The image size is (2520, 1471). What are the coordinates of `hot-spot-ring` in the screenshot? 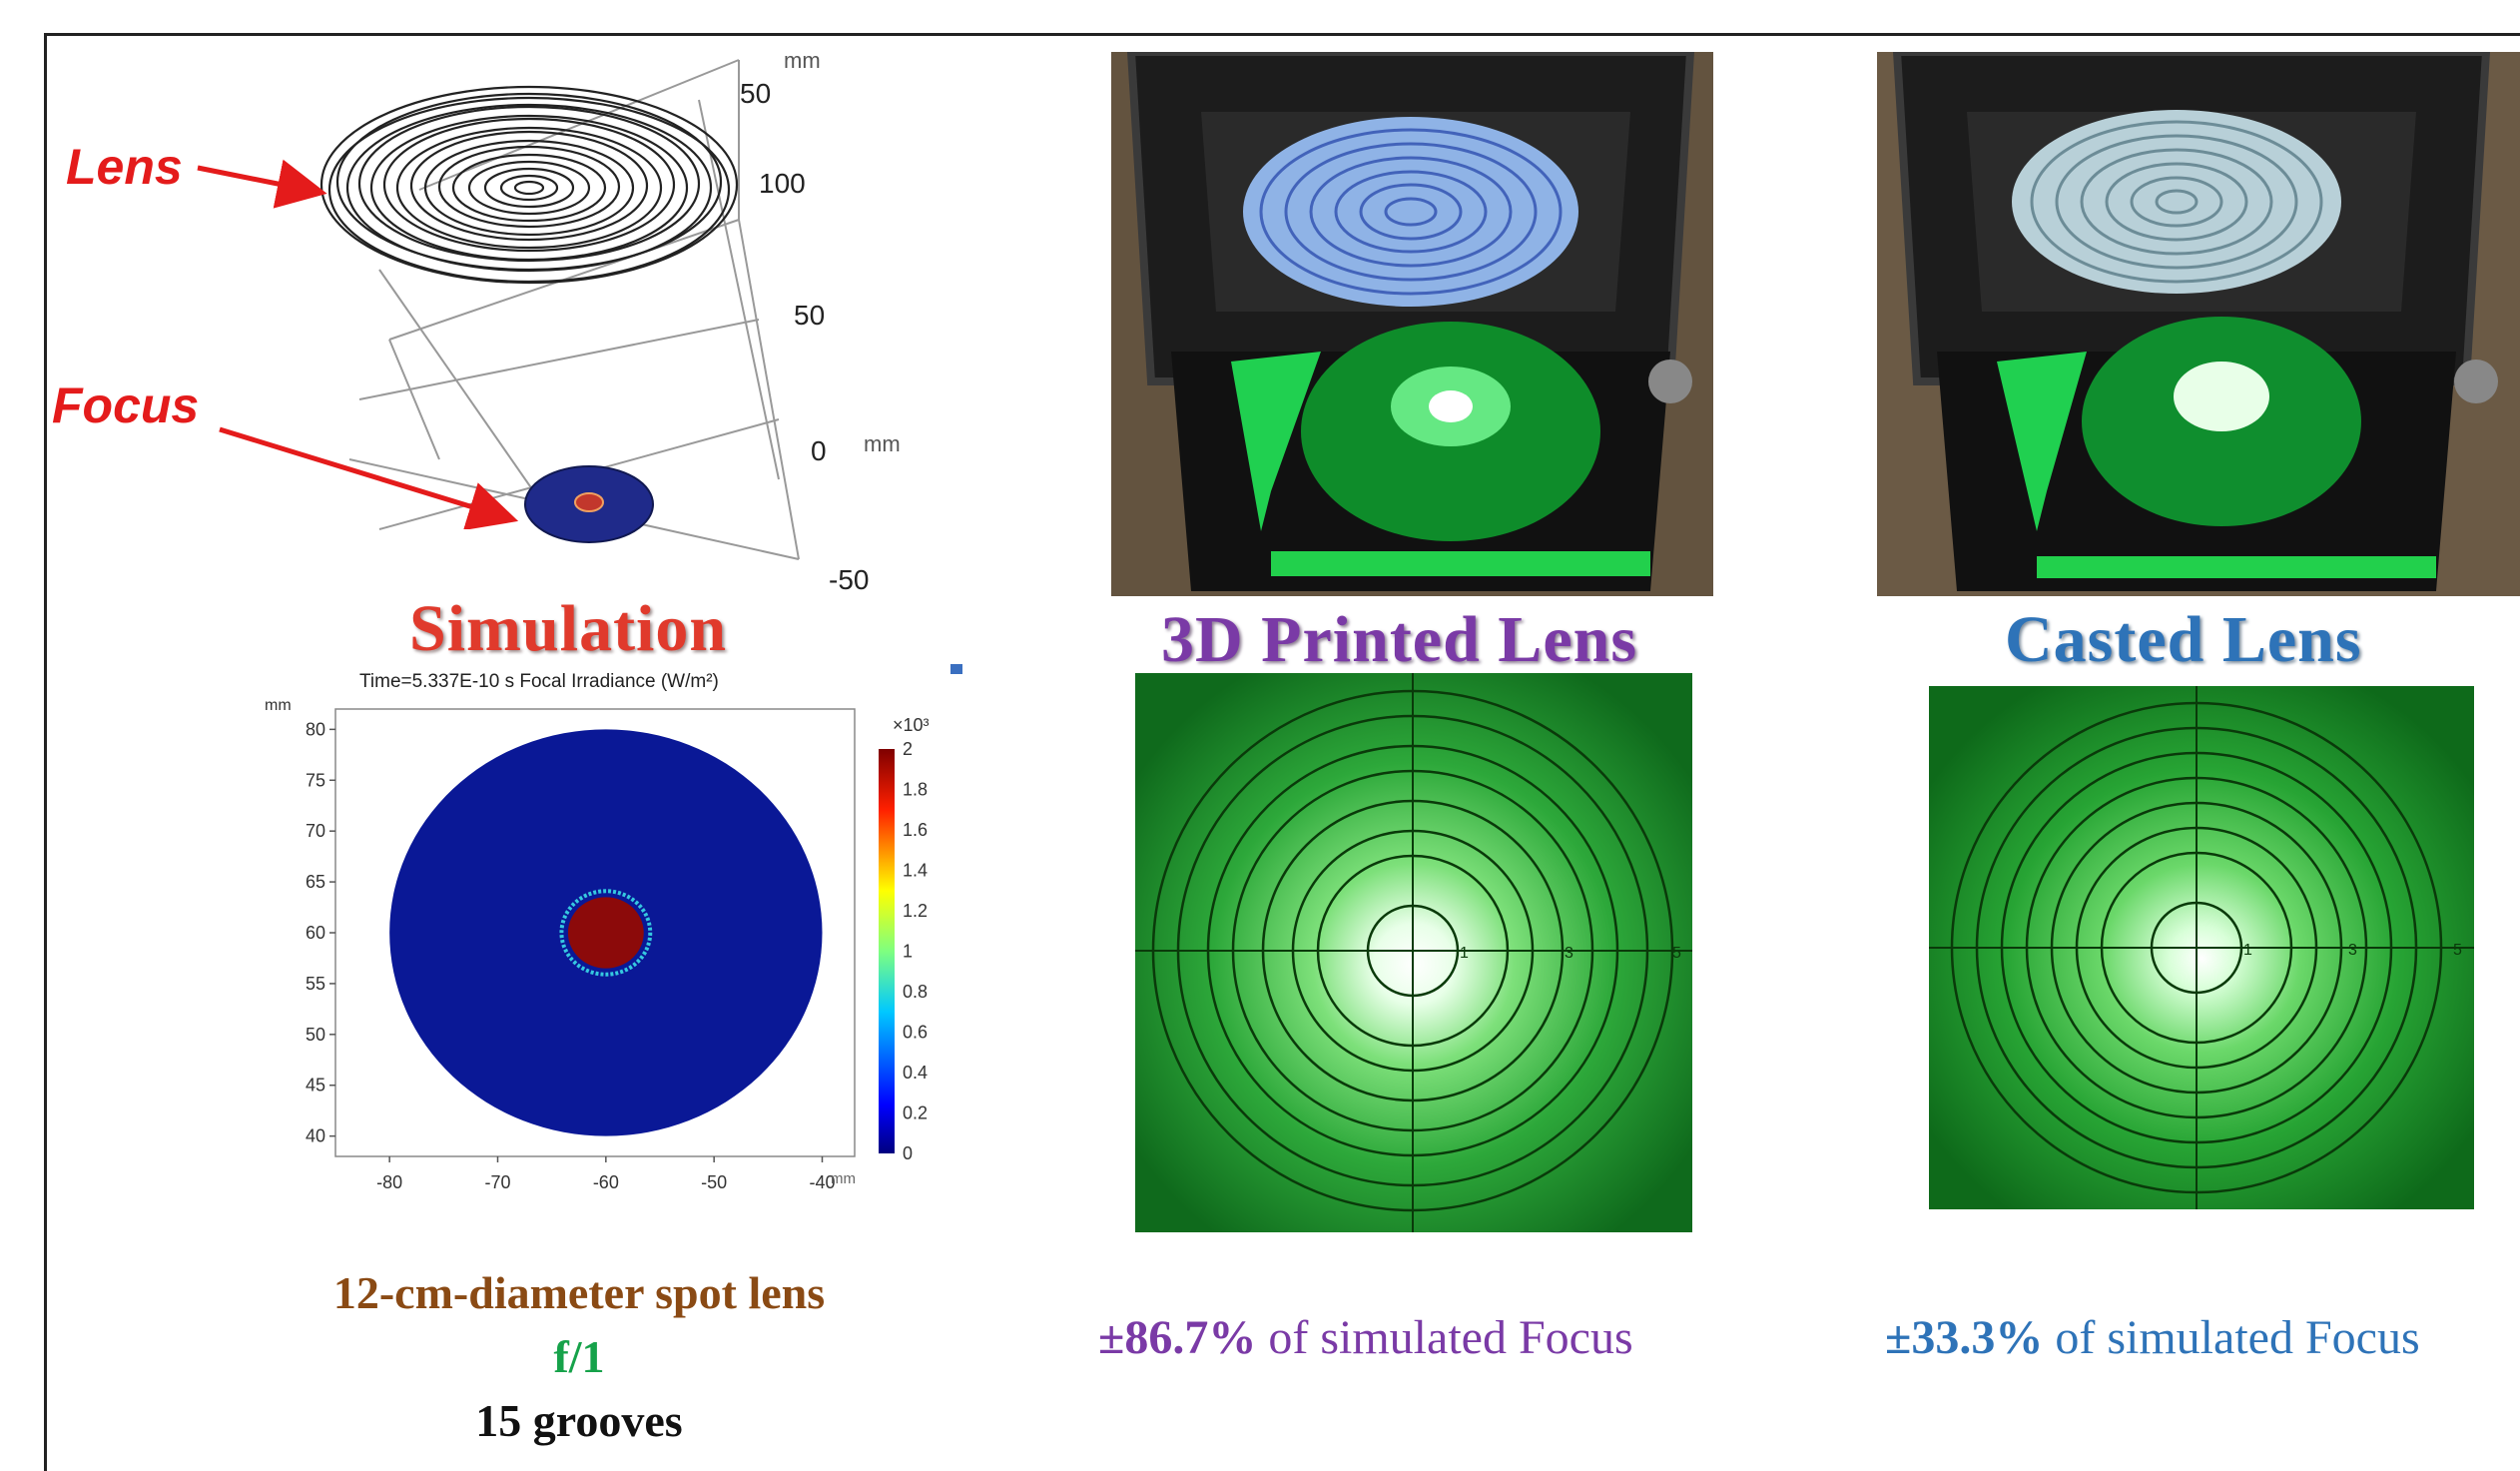 It's located at (606, 933).